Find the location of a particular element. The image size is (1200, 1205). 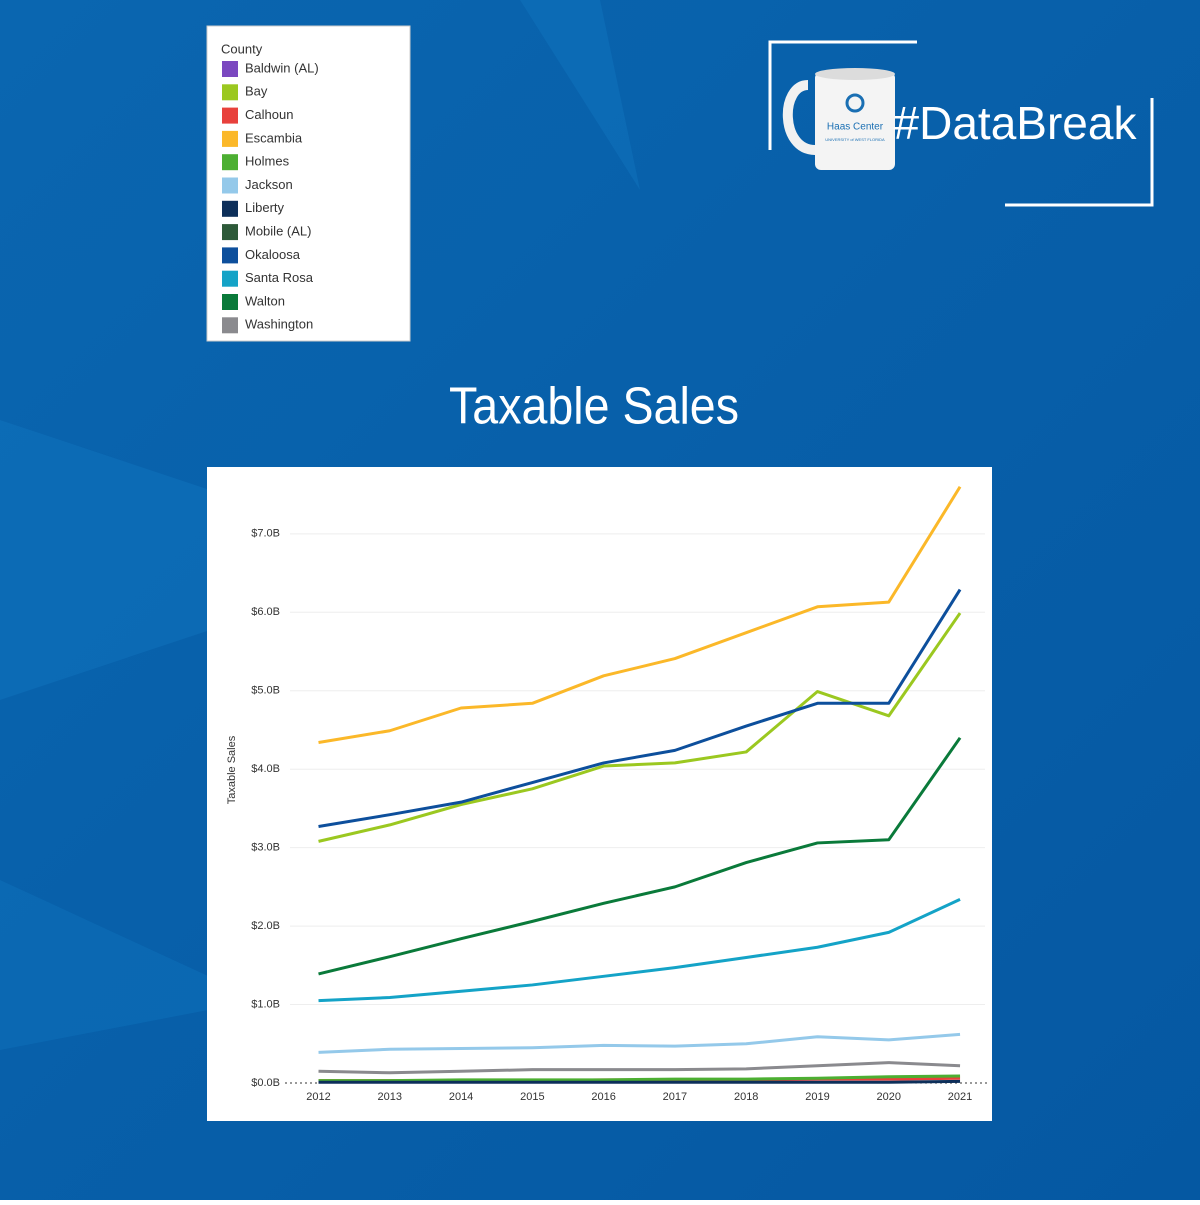

legend-label: Liberty is located at coordinates (265, 207).